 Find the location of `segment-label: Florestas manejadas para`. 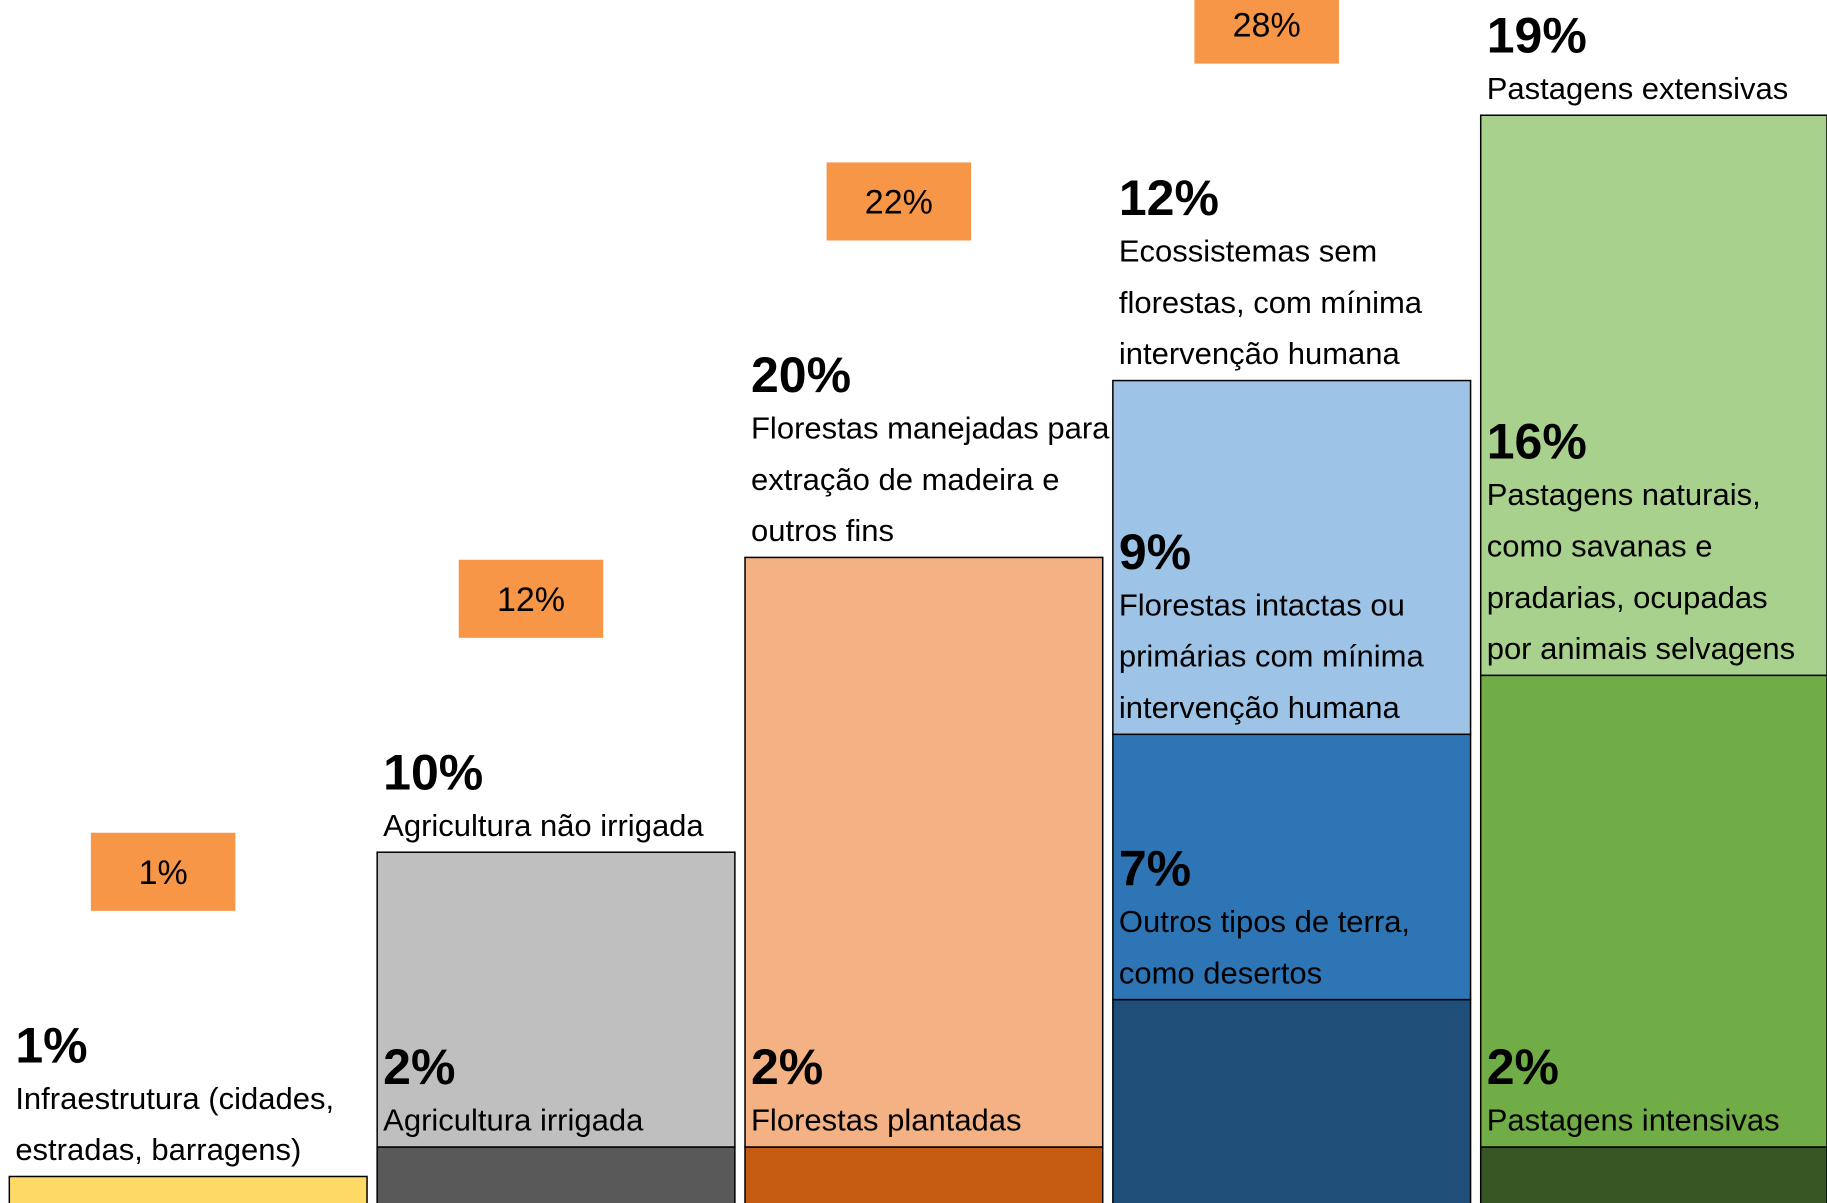

segment-label: Florestas manejadas para is located at coordinates (930, 428).